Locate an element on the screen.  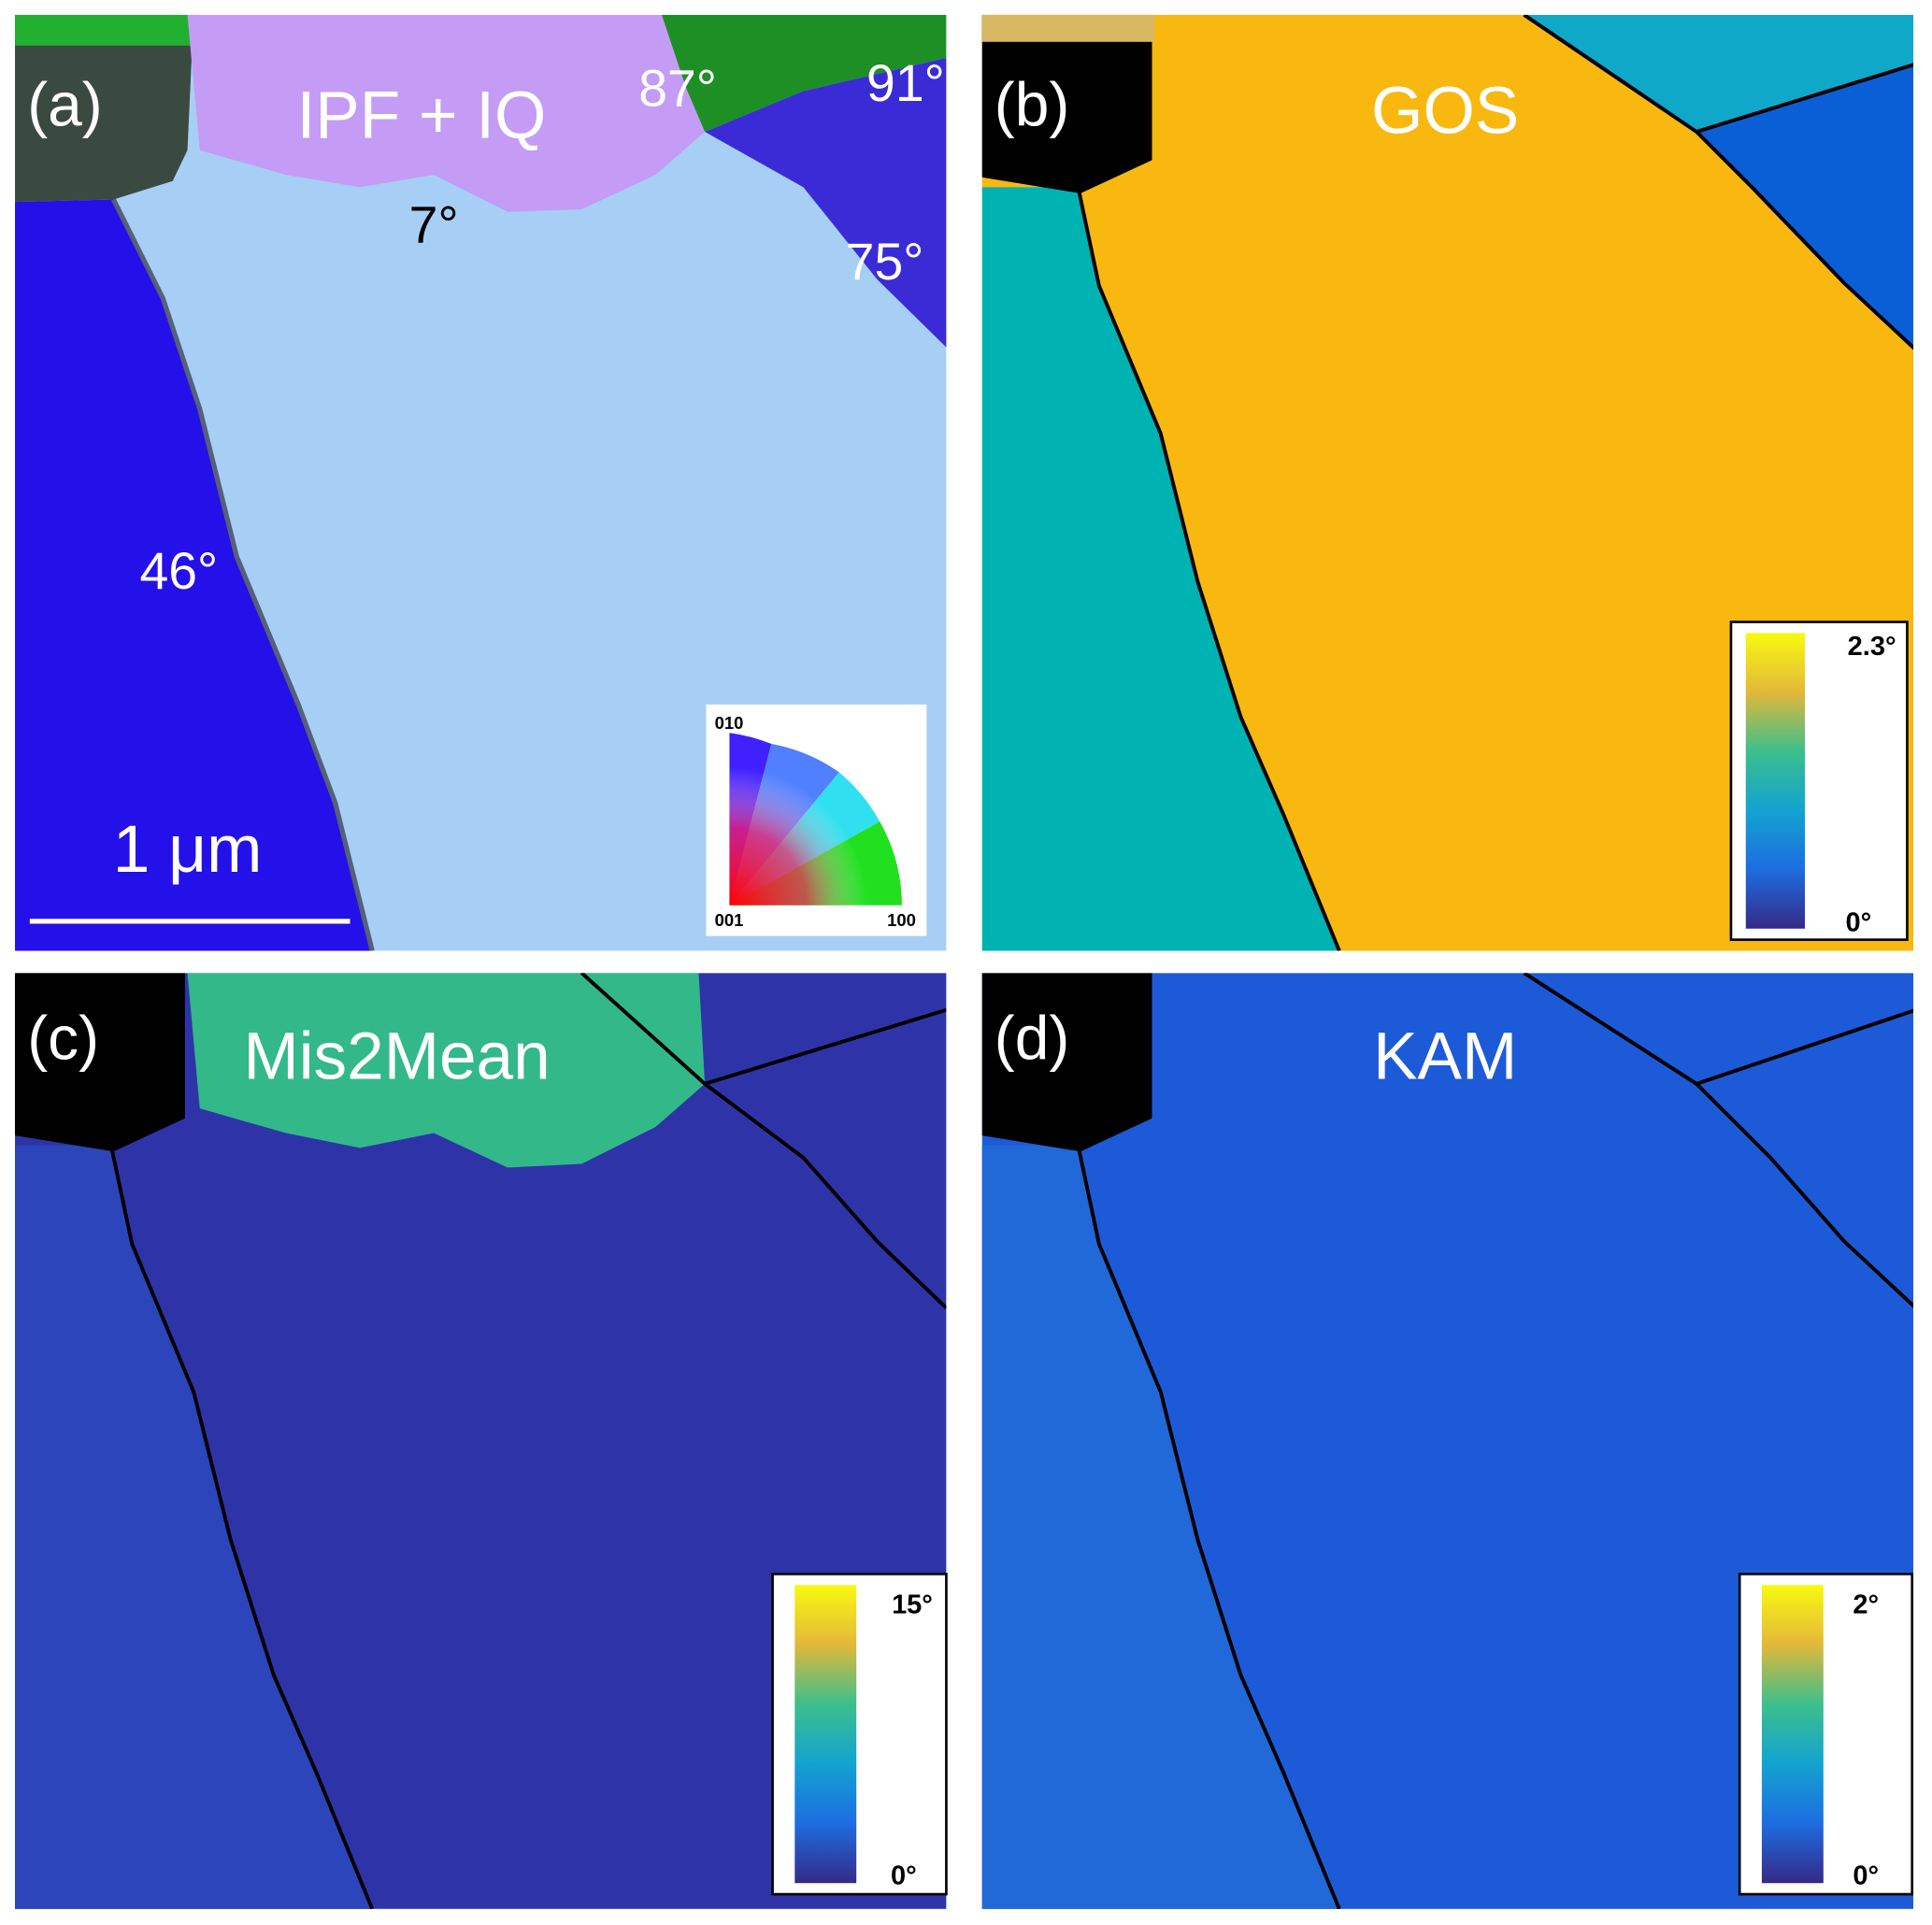
panel-label: (b) is located at coordinates (1032, 103).